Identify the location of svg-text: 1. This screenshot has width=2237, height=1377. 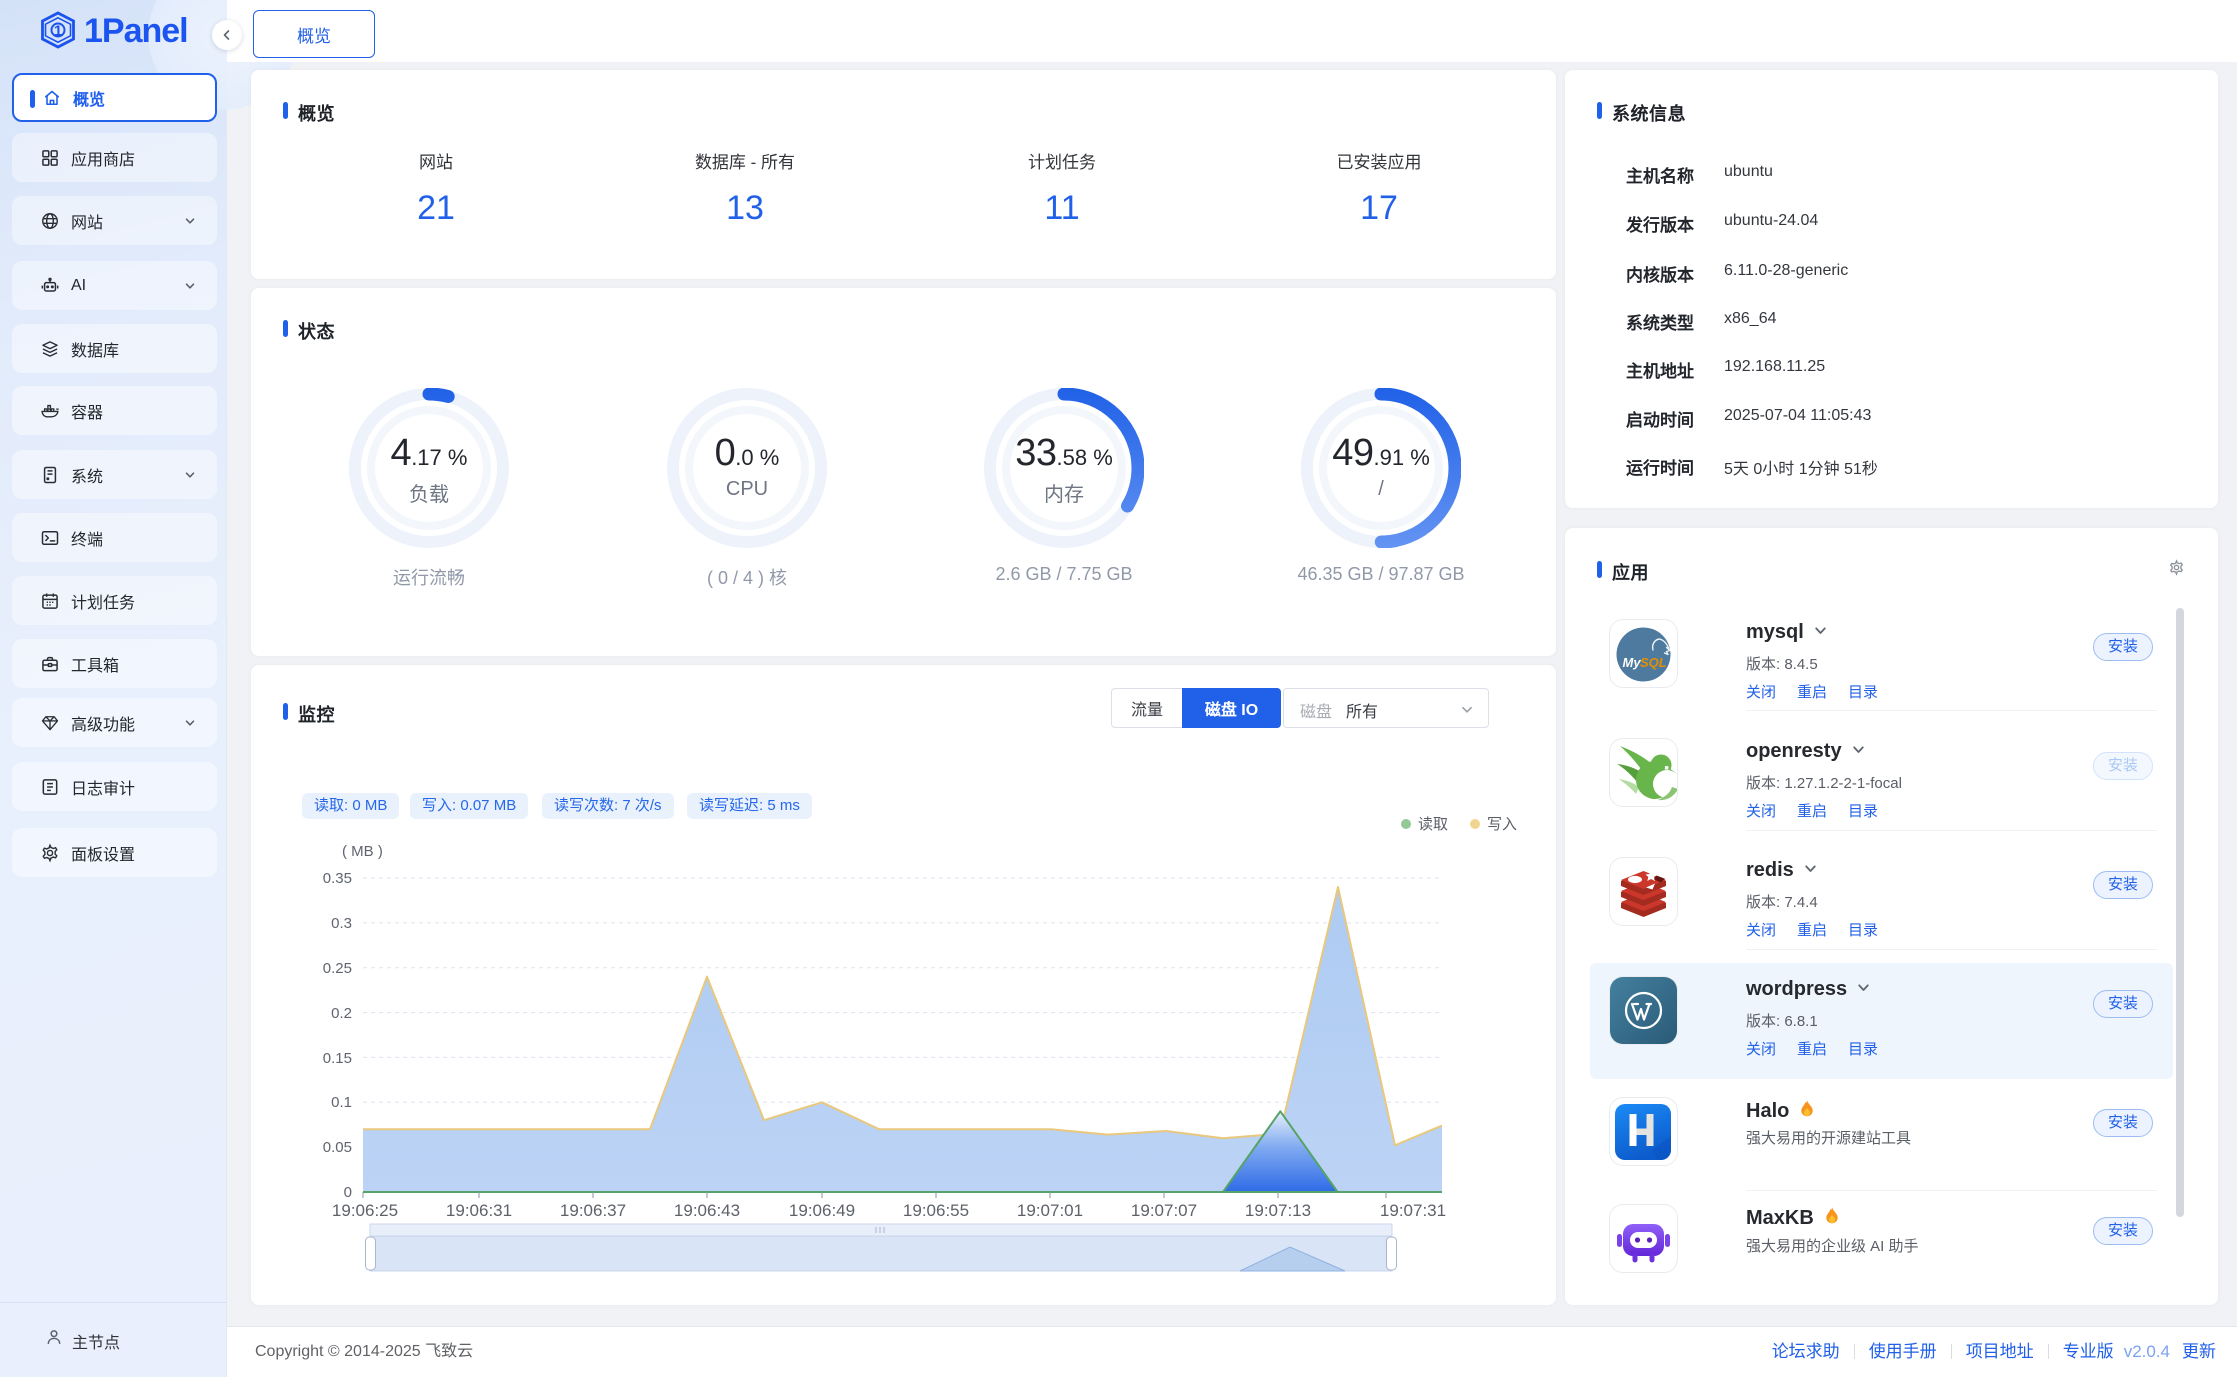
(58, 31).